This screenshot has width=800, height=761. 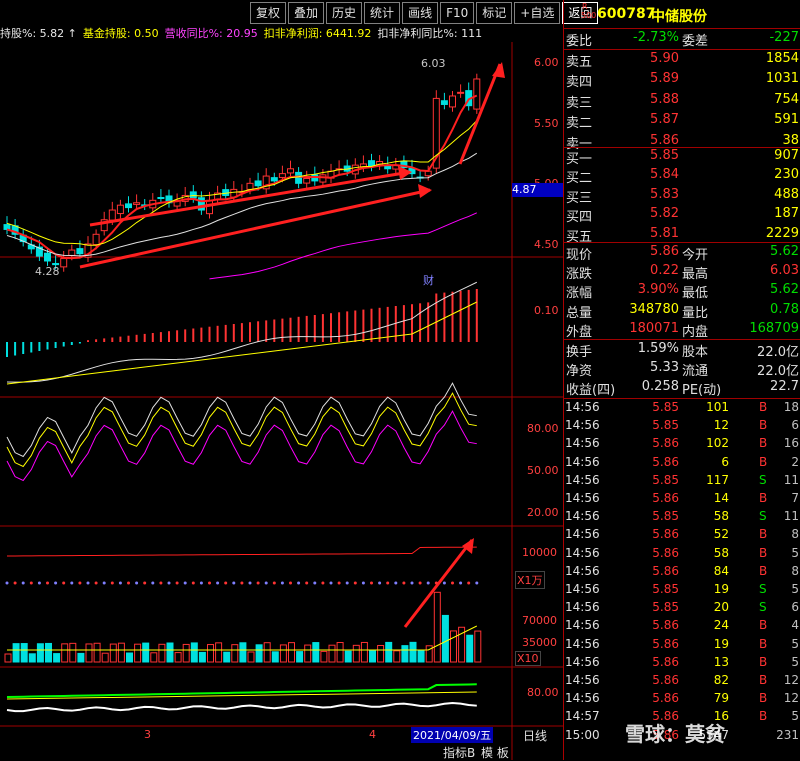 I want to click on axis-kdj-2: 20.00, so click(x=543, y=512).